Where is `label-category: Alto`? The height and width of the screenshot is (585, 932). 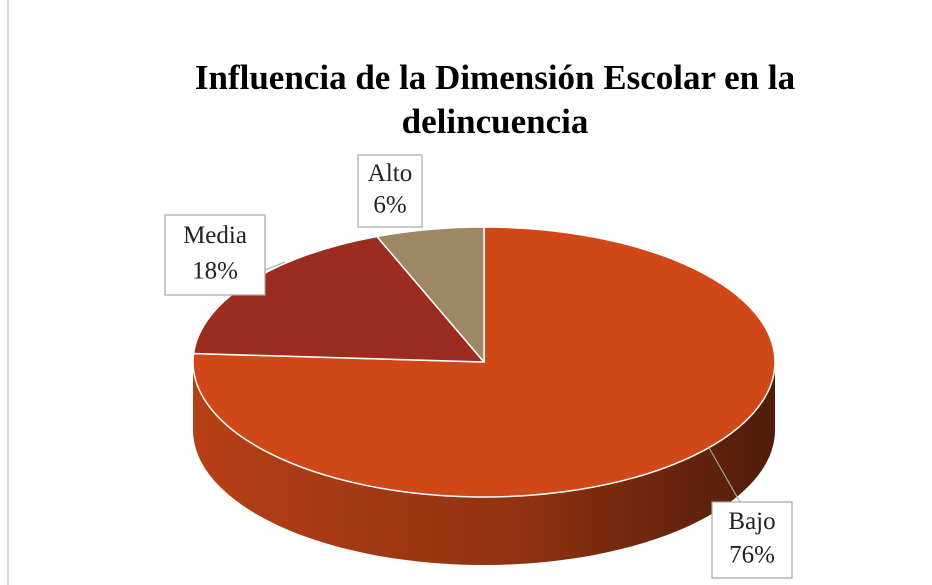
label-category: Alto is located at coordinates (390, 173).